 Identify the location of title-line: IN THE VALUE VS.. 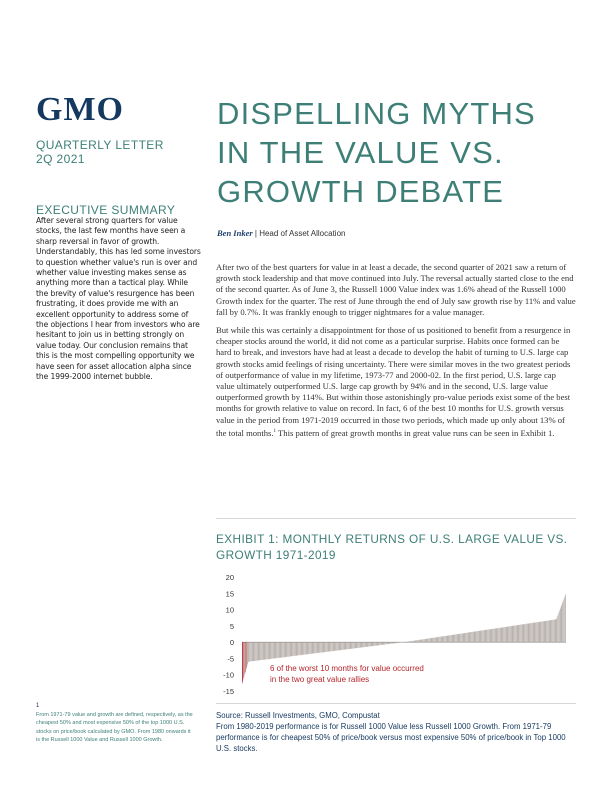
(360, 152).